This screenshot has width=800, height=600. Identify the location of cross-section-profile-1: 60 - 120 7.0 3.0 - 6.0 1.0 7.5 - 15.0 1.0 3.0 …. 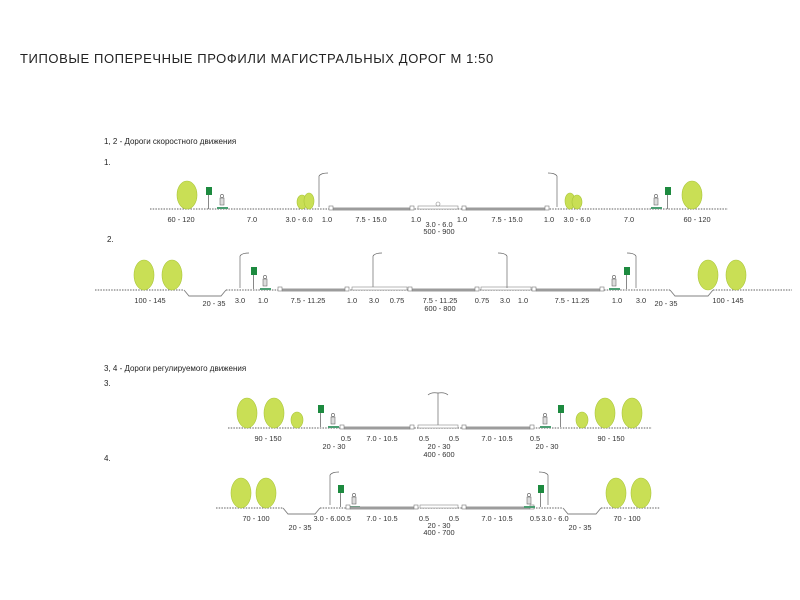
(439, 204).